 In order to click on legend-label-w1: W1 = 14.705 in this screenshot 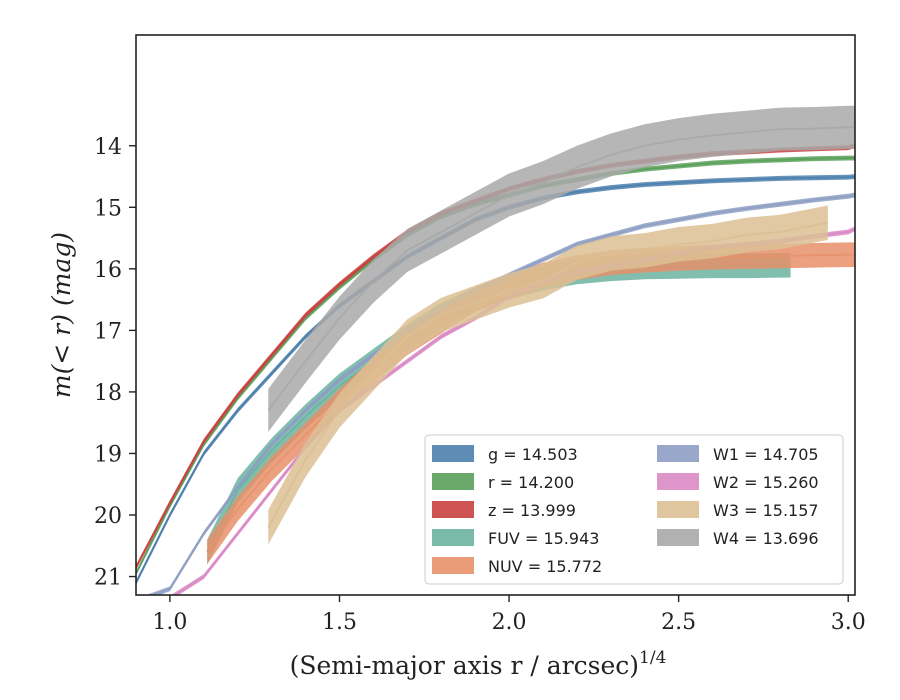, I will do `click(766, 454)`.